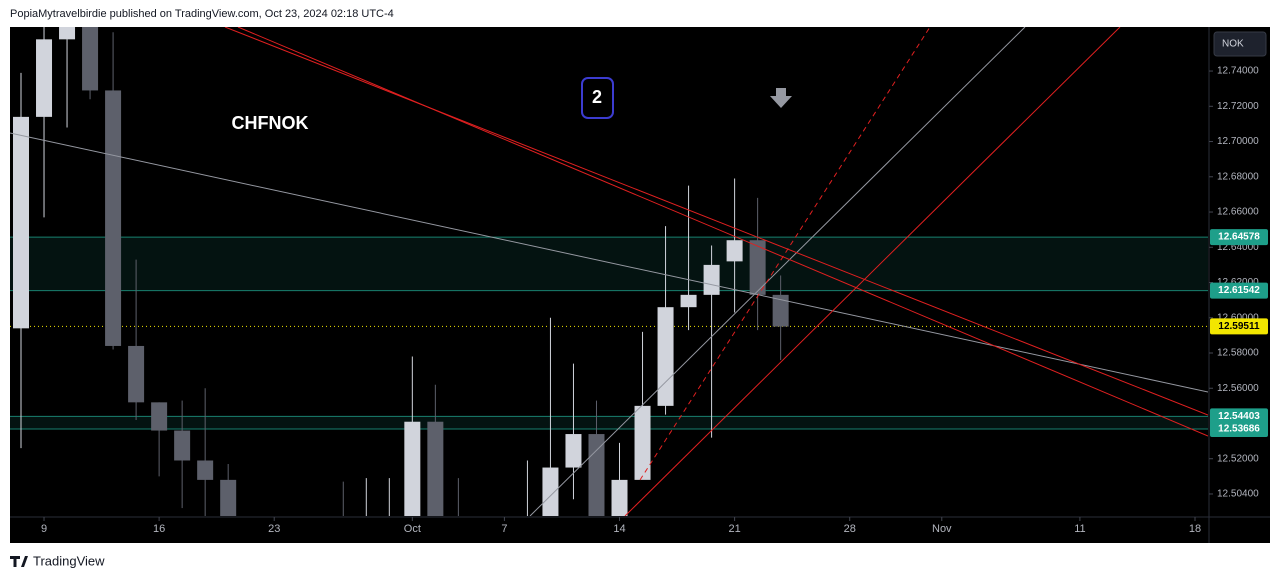  I want to click on y-tick-label: 12.60000, so click(1238, 317).